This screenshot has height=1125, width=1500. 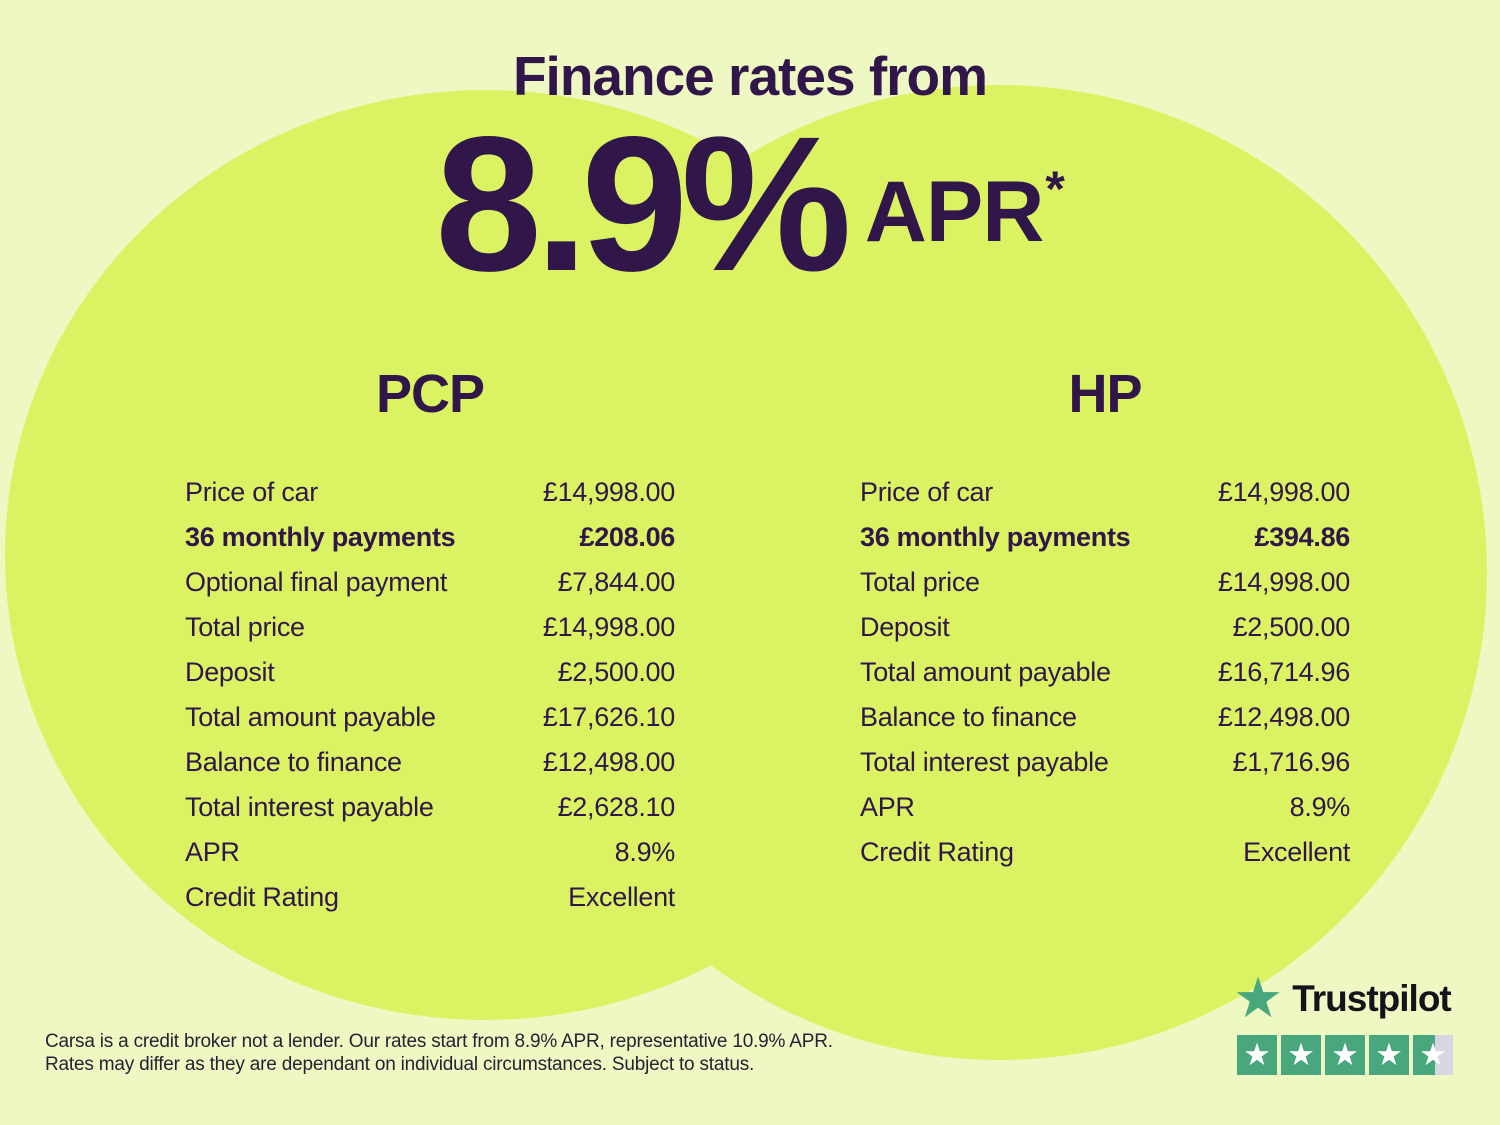 I want to click on table-row: Total interest payable £1,716.96, so click(x=1105, y=762).